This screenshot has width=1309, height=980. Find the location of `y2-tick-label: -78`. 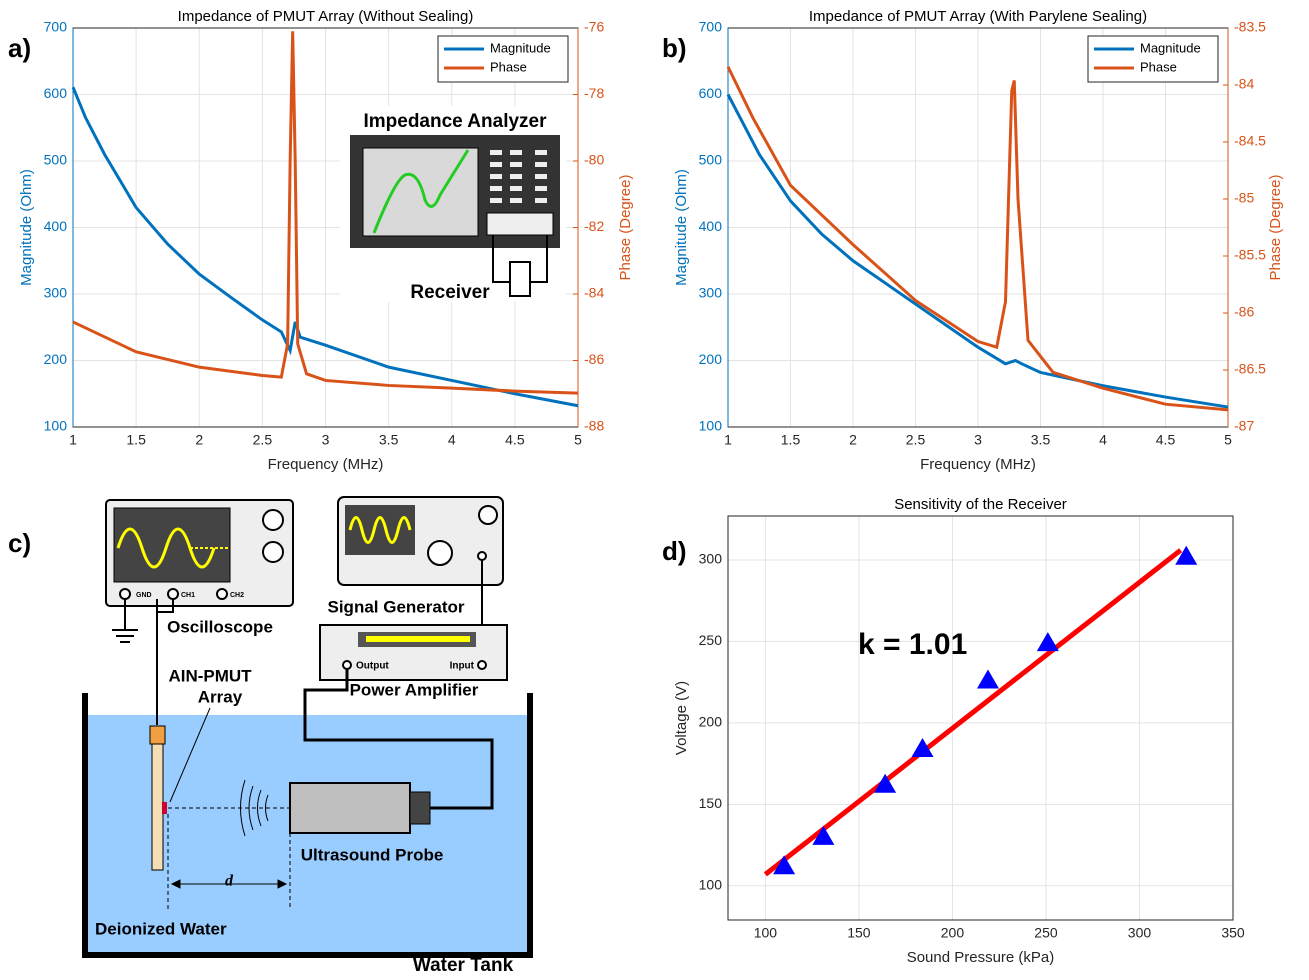

y2-tick-label: -78 is located at coordinates (594, 93).